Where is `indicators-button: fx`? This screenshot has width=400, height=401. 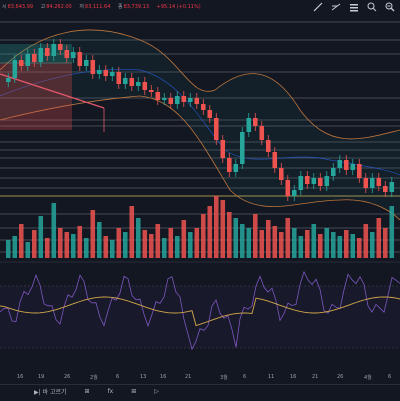 indicators-button: fx is located at coordinates (110, 391).